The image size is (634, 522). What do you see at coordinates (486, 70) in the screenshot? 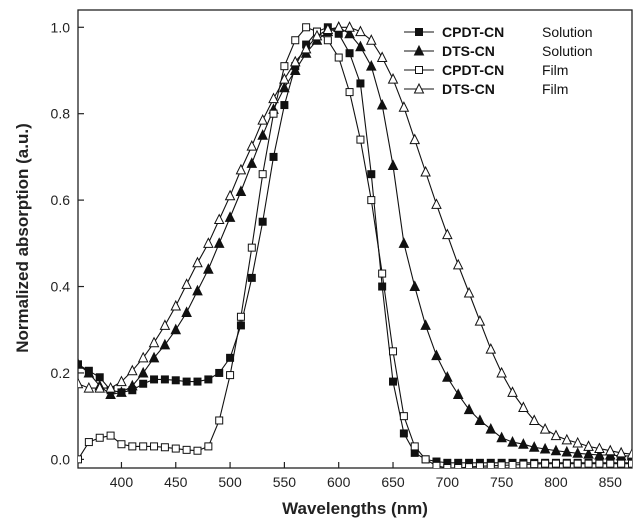
I see `legend-item: CPDT-CN Film` at bounding box center [486, 70].